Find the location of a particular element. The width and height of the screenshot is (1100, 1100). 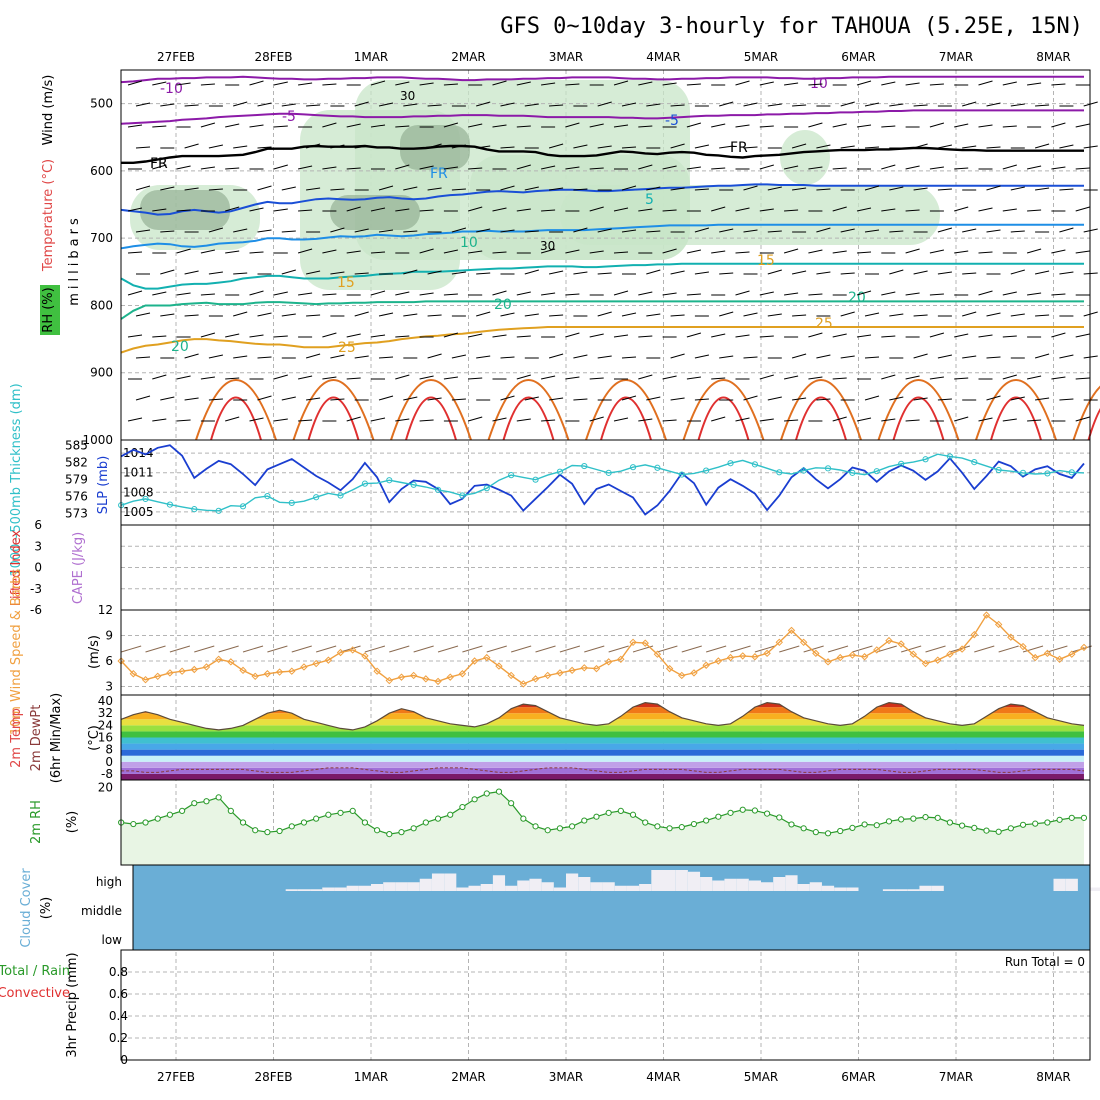

wind-frame is located at coordinates (605, 652).